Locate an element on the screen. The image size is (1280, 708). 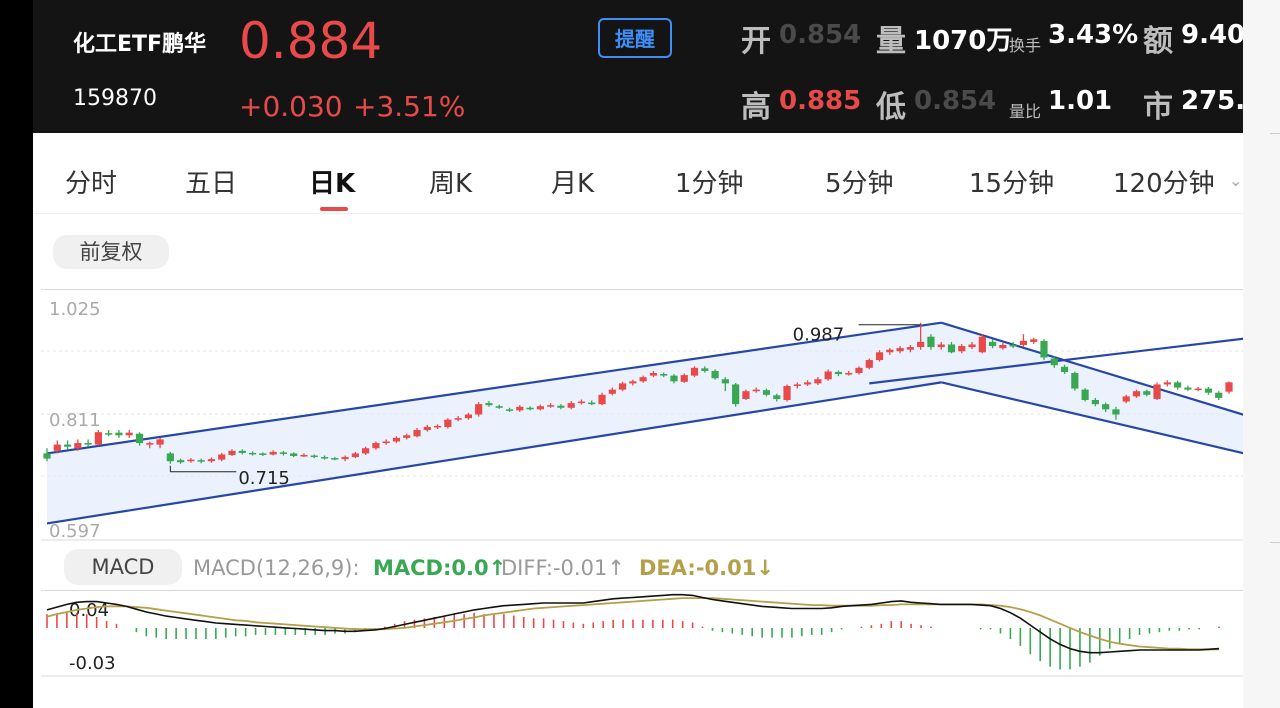
tab-monthly-k: 月K is located at coordinates (573, 184).